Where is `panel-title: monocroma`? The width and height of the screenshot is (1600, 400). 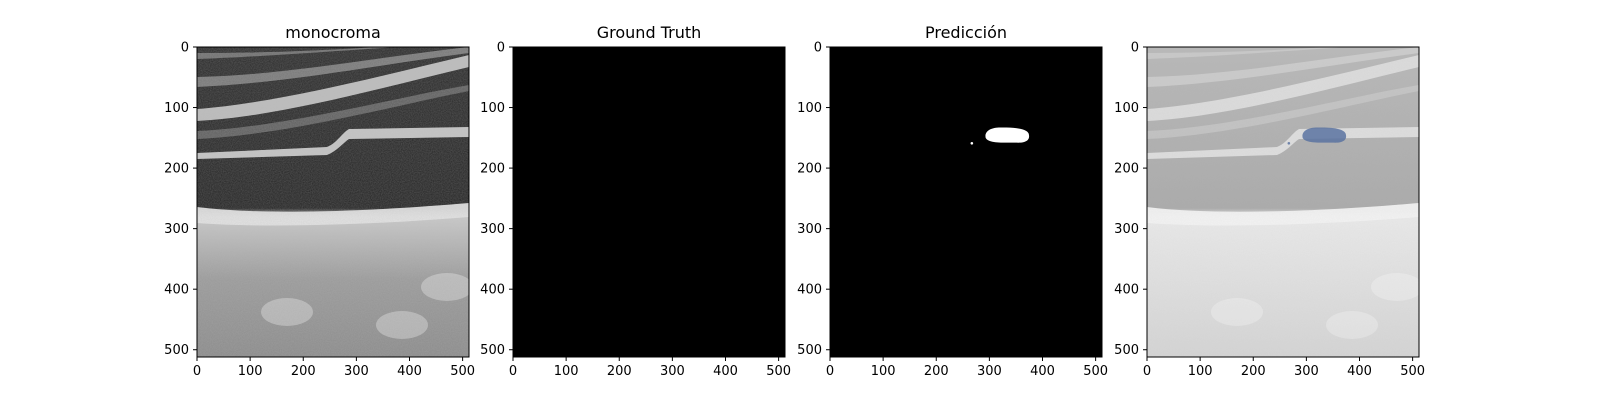
panel-title: monocroma is located at coordinates (333, 32).